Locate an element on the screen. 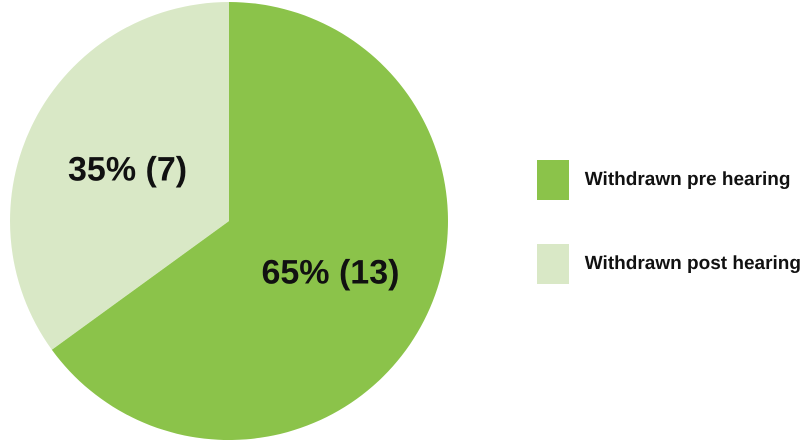 The height and width of the screenshot is (444, 803). data-label: 35% (7) is located at coordinates (128, 169).